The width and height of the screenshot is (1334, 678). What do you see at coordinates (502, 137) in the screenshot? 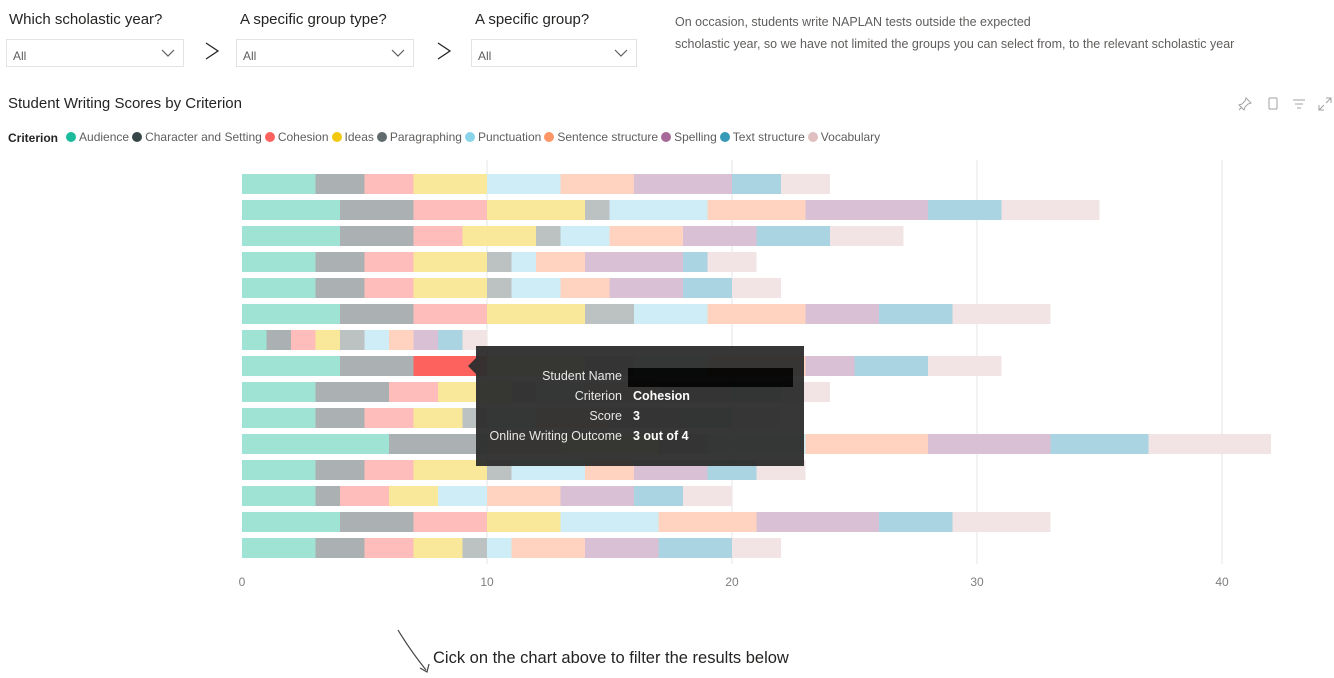
I see `legend-item: Punctuation` at bounding box center [502, 137].